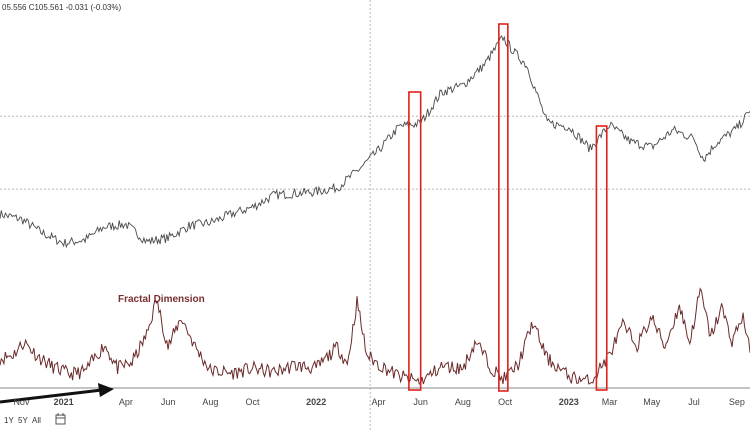 The width and height of the screenshot is (750, 430). What do you see at coordinates (694, 402) in the screenshot?
I see `x-tick-label: Jul` at bounding box center [694, 402].